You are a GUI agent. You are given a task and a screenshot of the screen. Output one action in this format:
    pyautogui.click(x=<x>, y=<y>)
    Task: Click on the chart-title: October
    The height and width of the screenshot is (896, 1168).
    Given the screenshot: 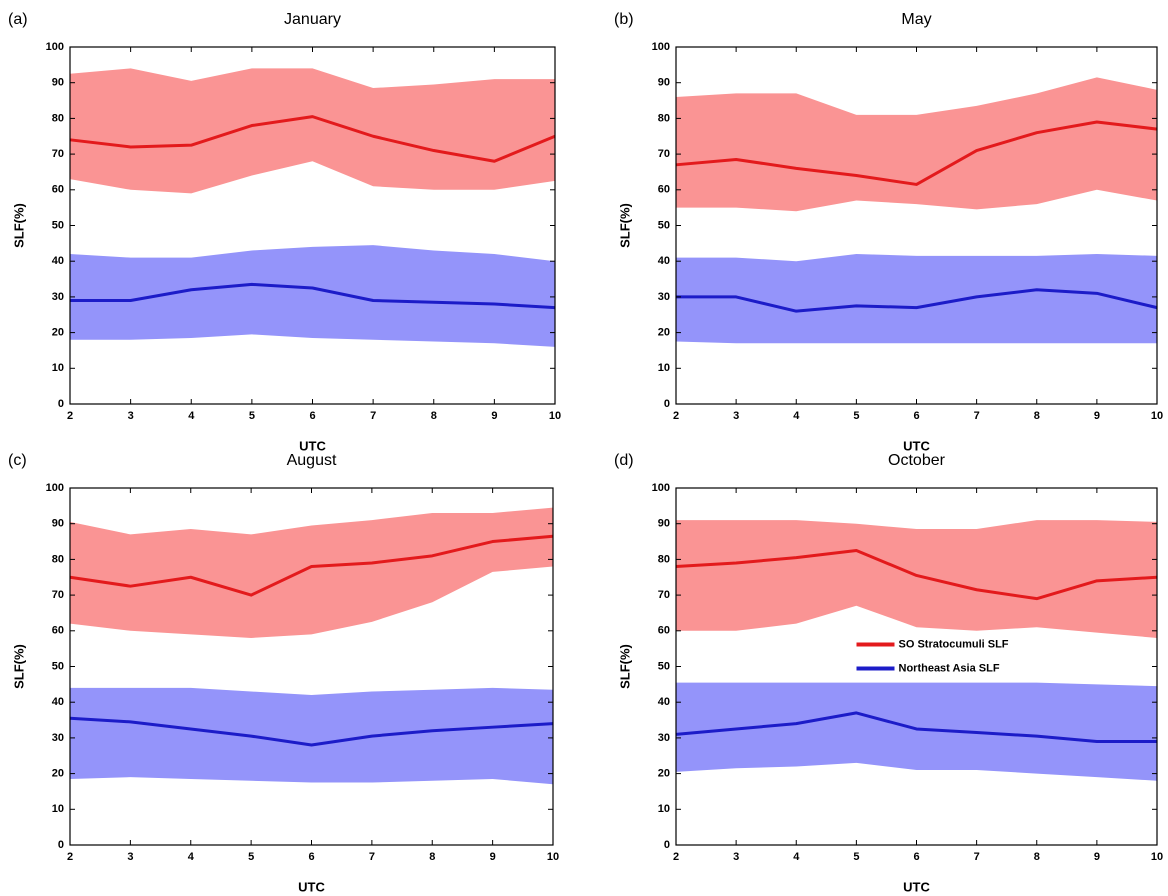 What is the action you would take?
    pyautogui.click(x=917, y=460)
    